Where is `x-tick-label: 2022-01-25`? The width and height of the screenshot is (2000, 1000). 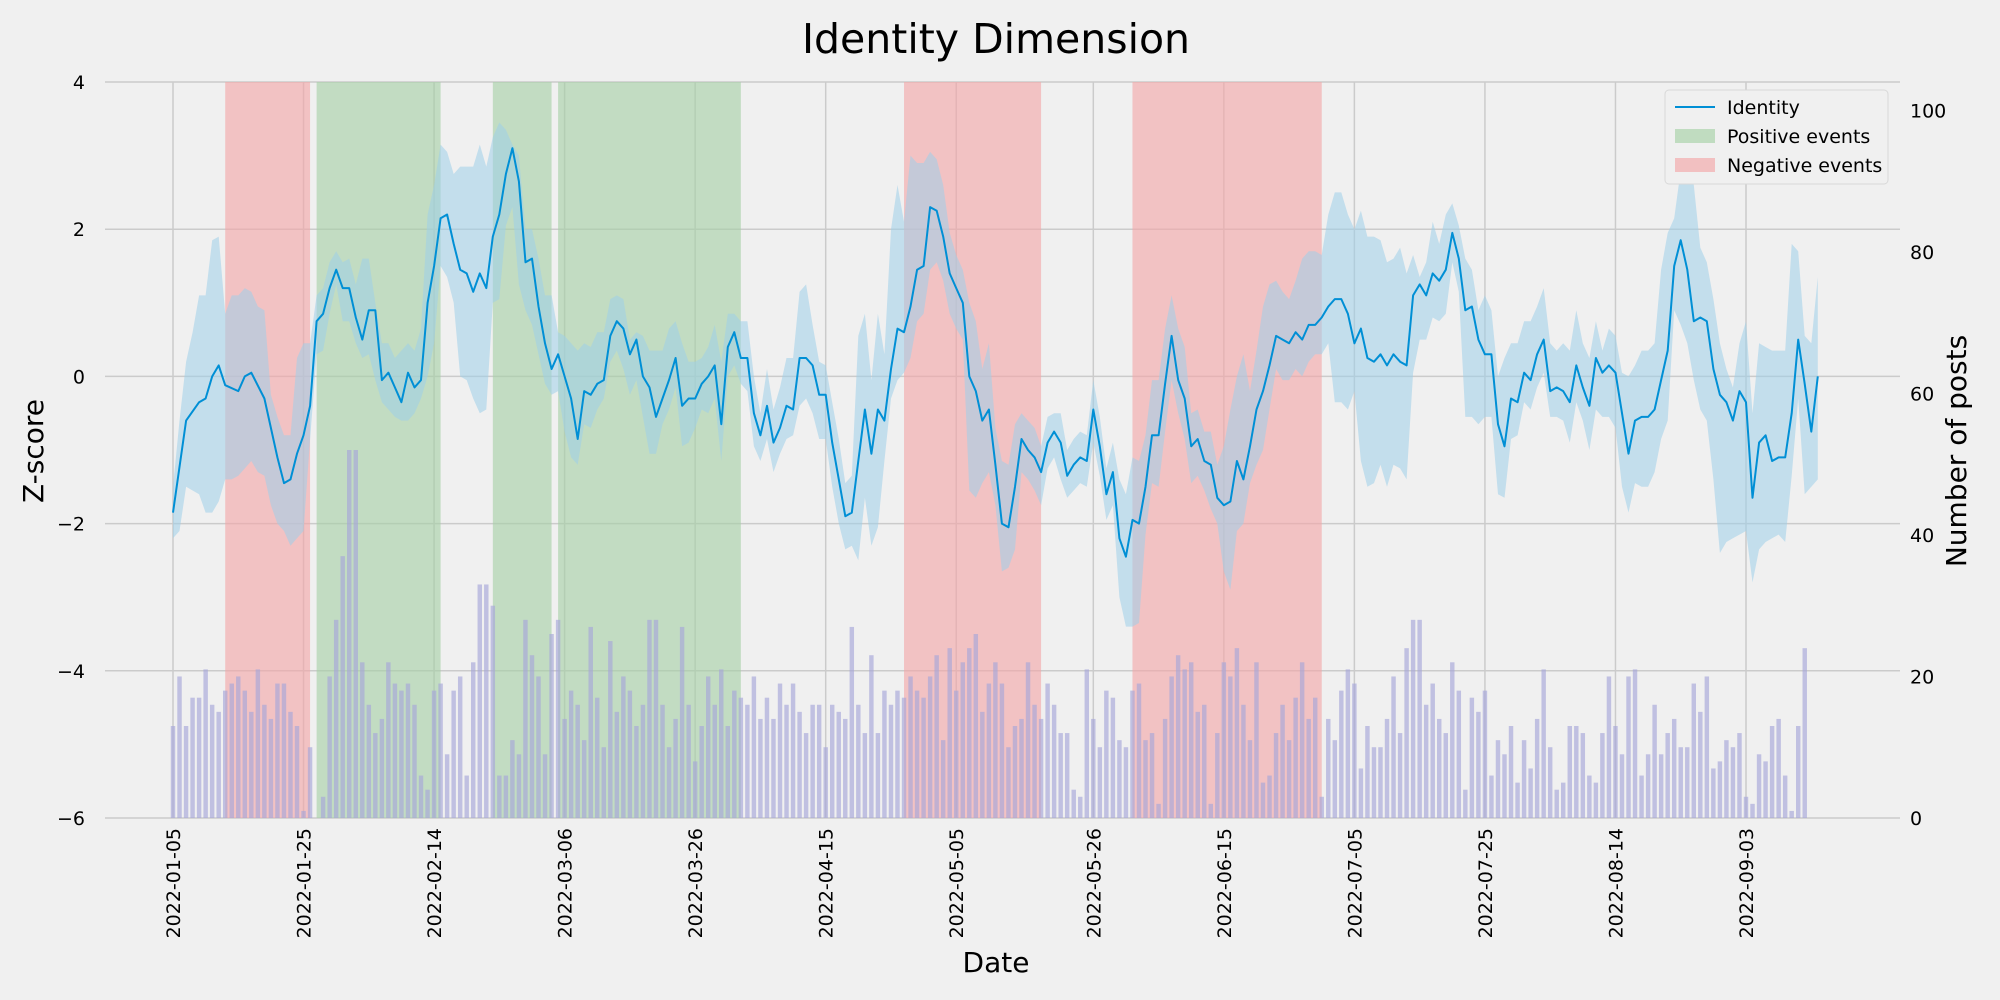
x-tick-label: 2022-01-25 is located at coordinates (305, 883).